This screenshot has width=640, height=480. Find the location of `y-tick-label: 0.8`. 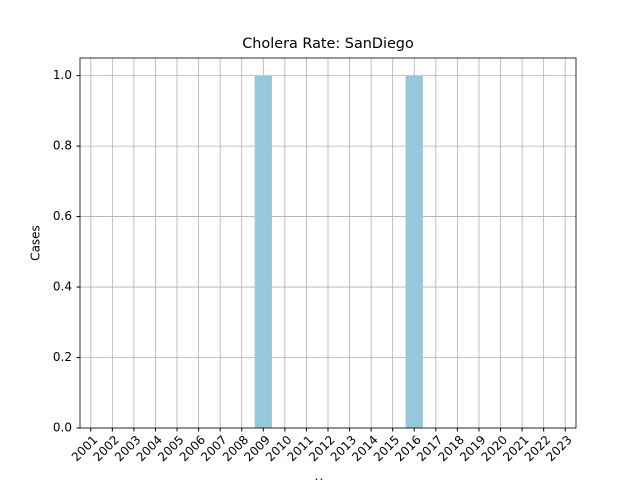

y-tick-label: 0.8 is located at coordinates (62, 146).